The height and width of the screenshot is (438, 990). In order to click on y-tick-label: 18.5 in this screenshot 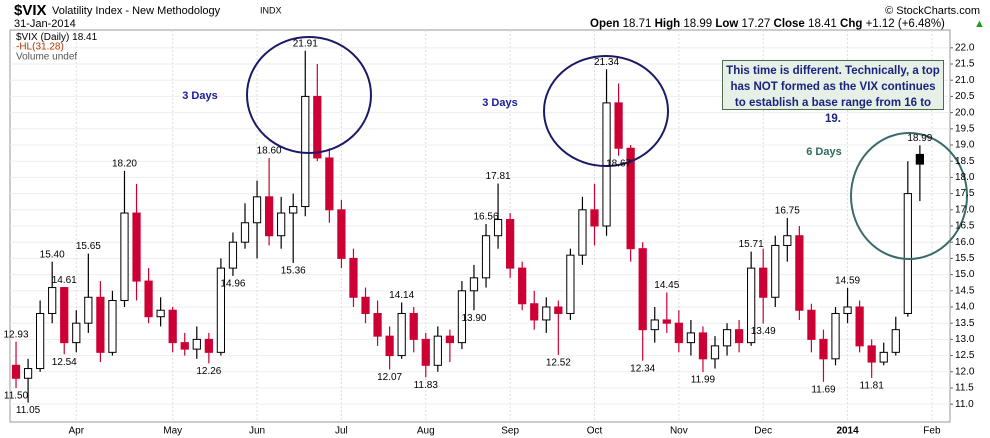, I will do `click(965, 161)`.